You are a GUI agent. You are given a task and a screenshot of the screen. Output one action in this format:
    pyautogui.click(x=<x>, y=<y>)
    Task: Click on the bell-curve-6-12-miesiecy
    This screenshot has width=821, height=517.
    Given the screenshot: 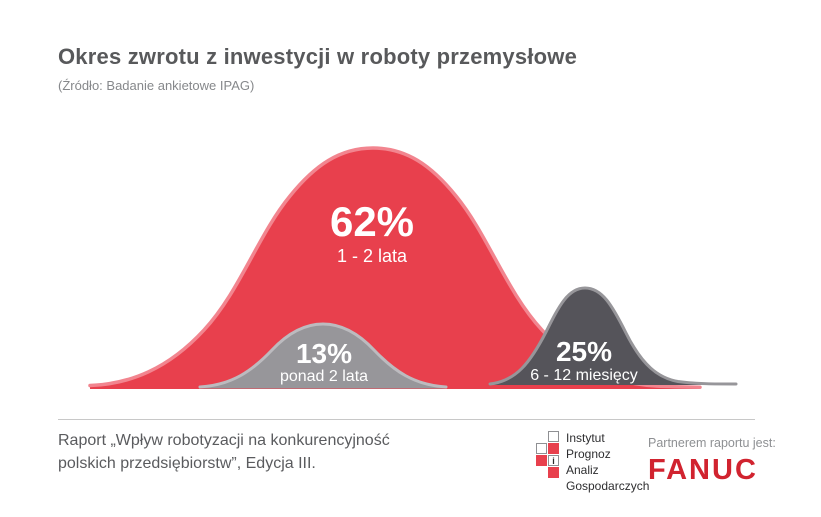 What is the action you would take?
    pyautogui.click(x=613, y=336)
    